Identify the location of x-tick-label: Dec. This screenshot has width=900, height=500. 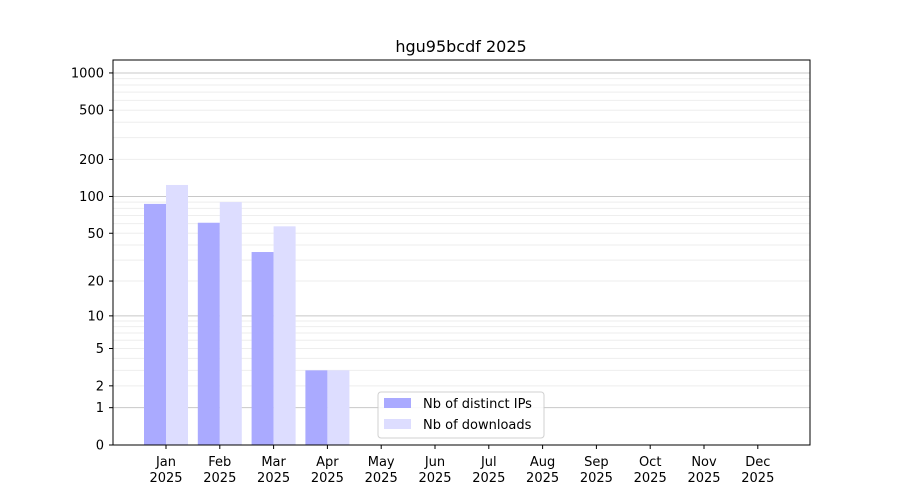
(757, 462).